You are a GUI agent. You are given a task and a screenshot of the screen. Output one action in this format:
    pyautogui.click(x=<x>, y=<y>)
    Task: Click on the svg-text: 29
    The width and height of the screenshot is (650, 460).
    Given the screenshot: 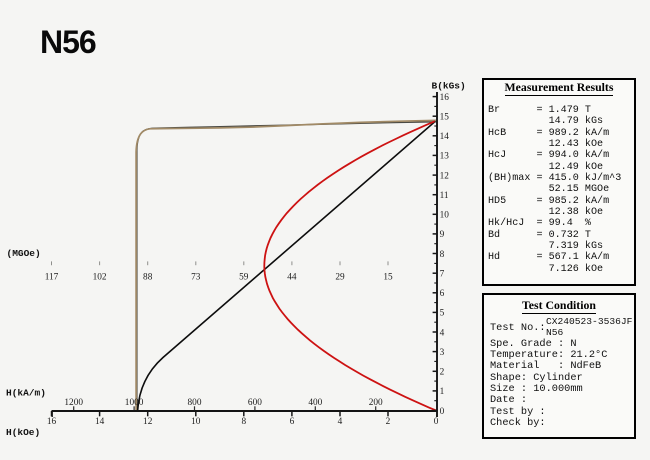 What is the action you would take?
    pyautogui.click(x=340, y=278)
    